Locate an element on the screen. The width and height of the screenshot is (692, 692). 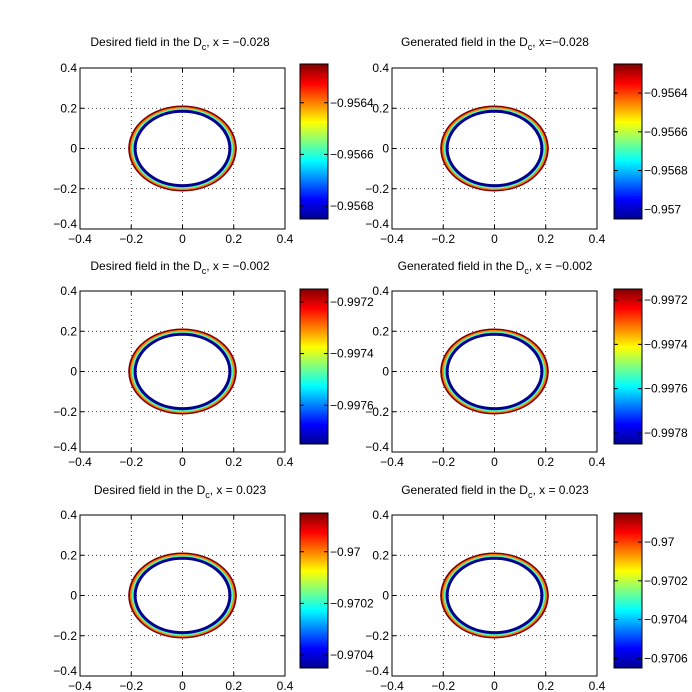
subplot-title: Generated field in the Dc, x = −0.002 is located at coordinates (495, 267).